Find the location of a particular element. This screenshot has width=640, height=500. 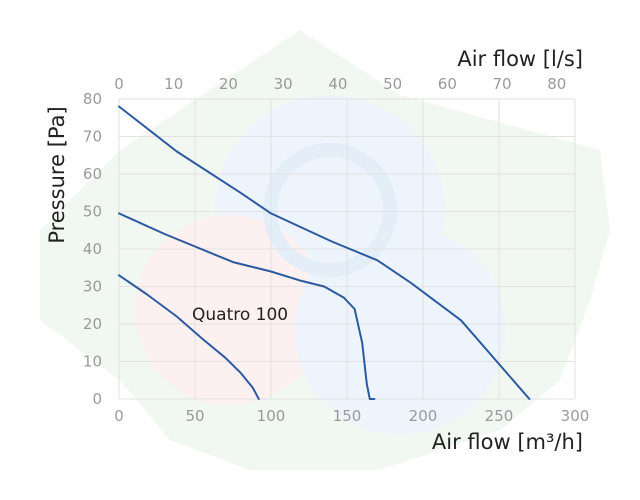

bottom-axis-title: Air flow [m³/h] is located at coordinates (507, 442).